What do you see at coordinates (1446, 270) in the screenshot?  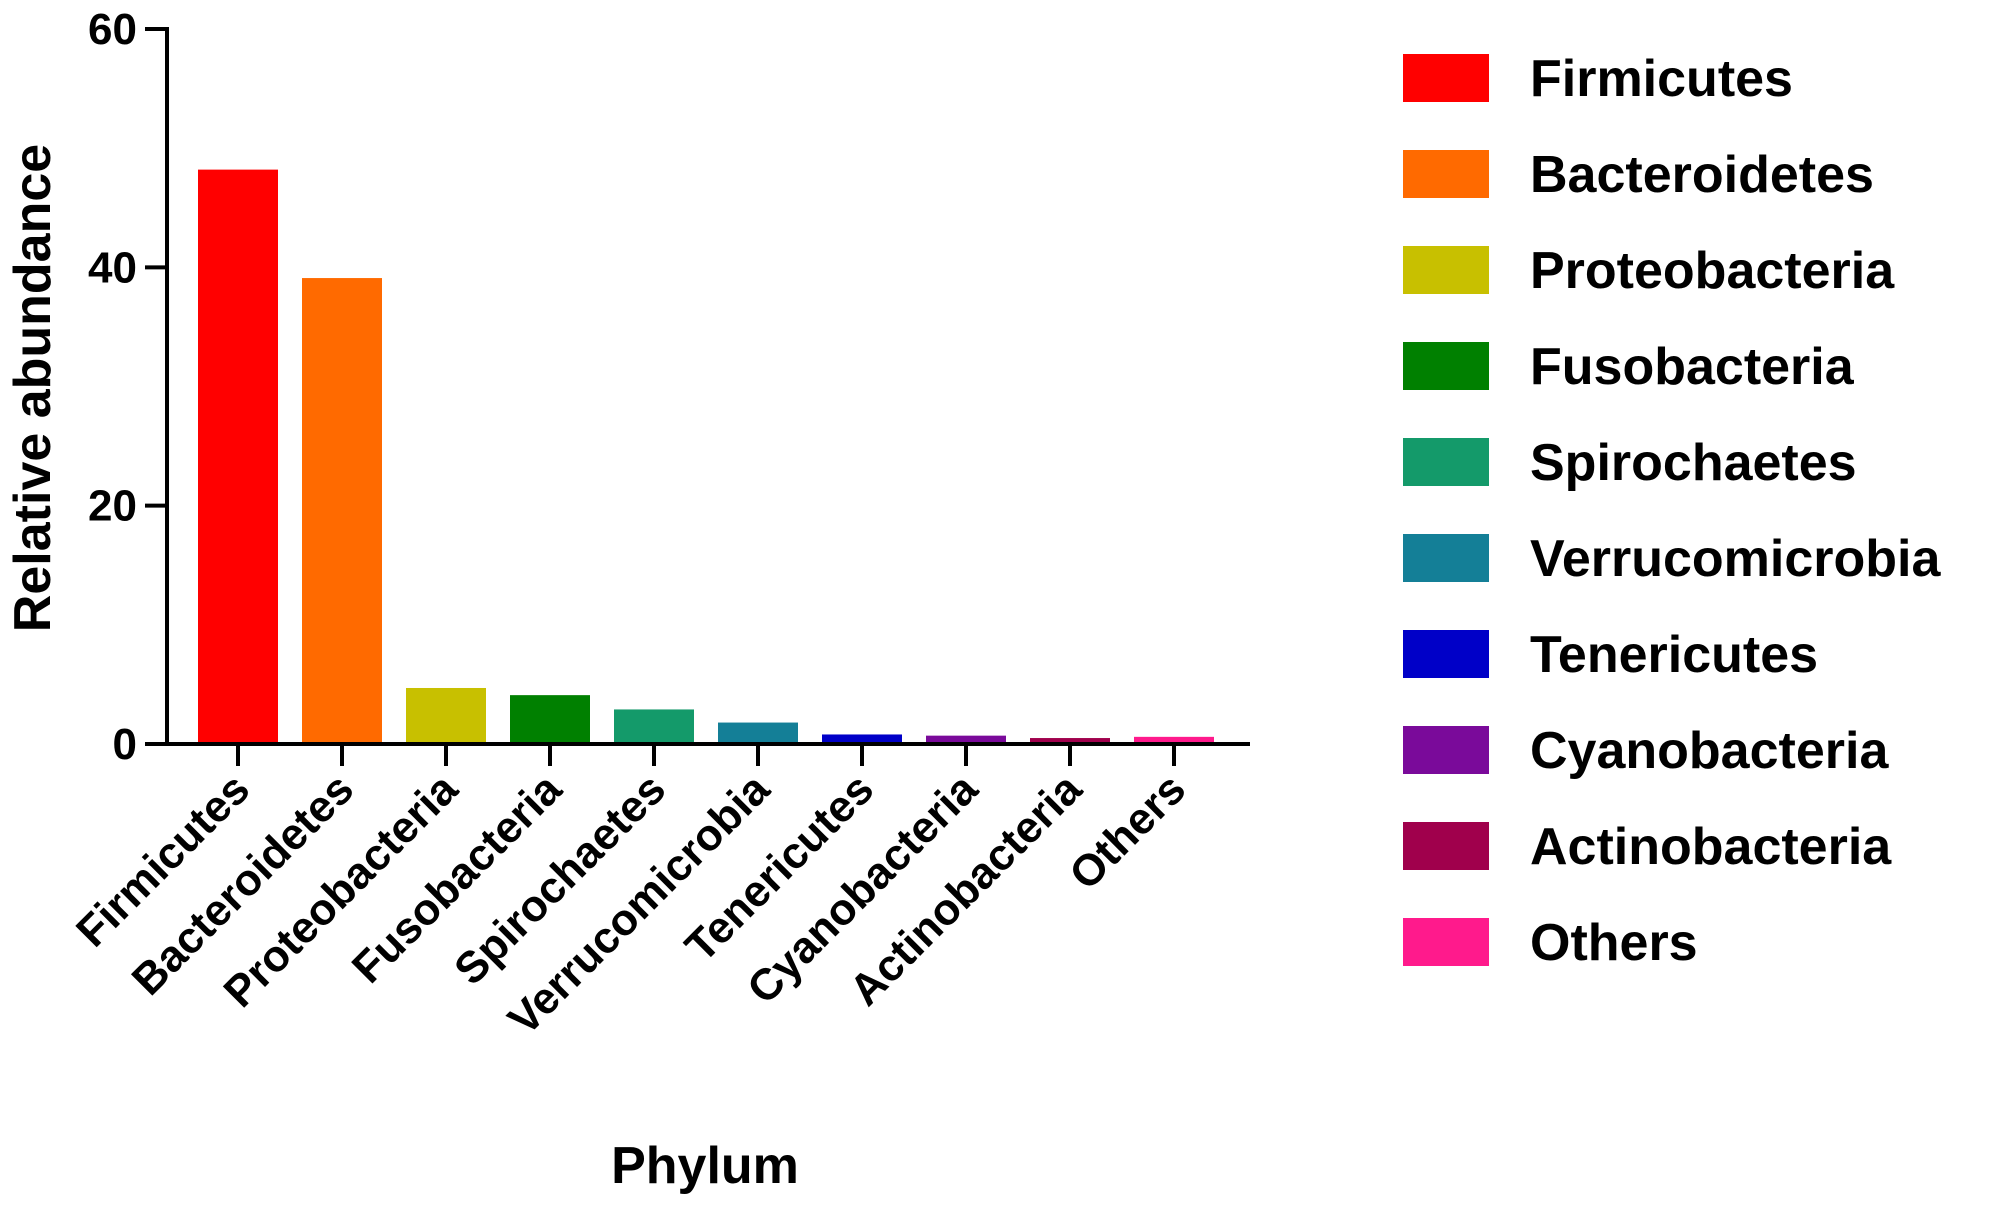 I see `legend-swatch-proteobacteria` at bounding box center [1446, 270].